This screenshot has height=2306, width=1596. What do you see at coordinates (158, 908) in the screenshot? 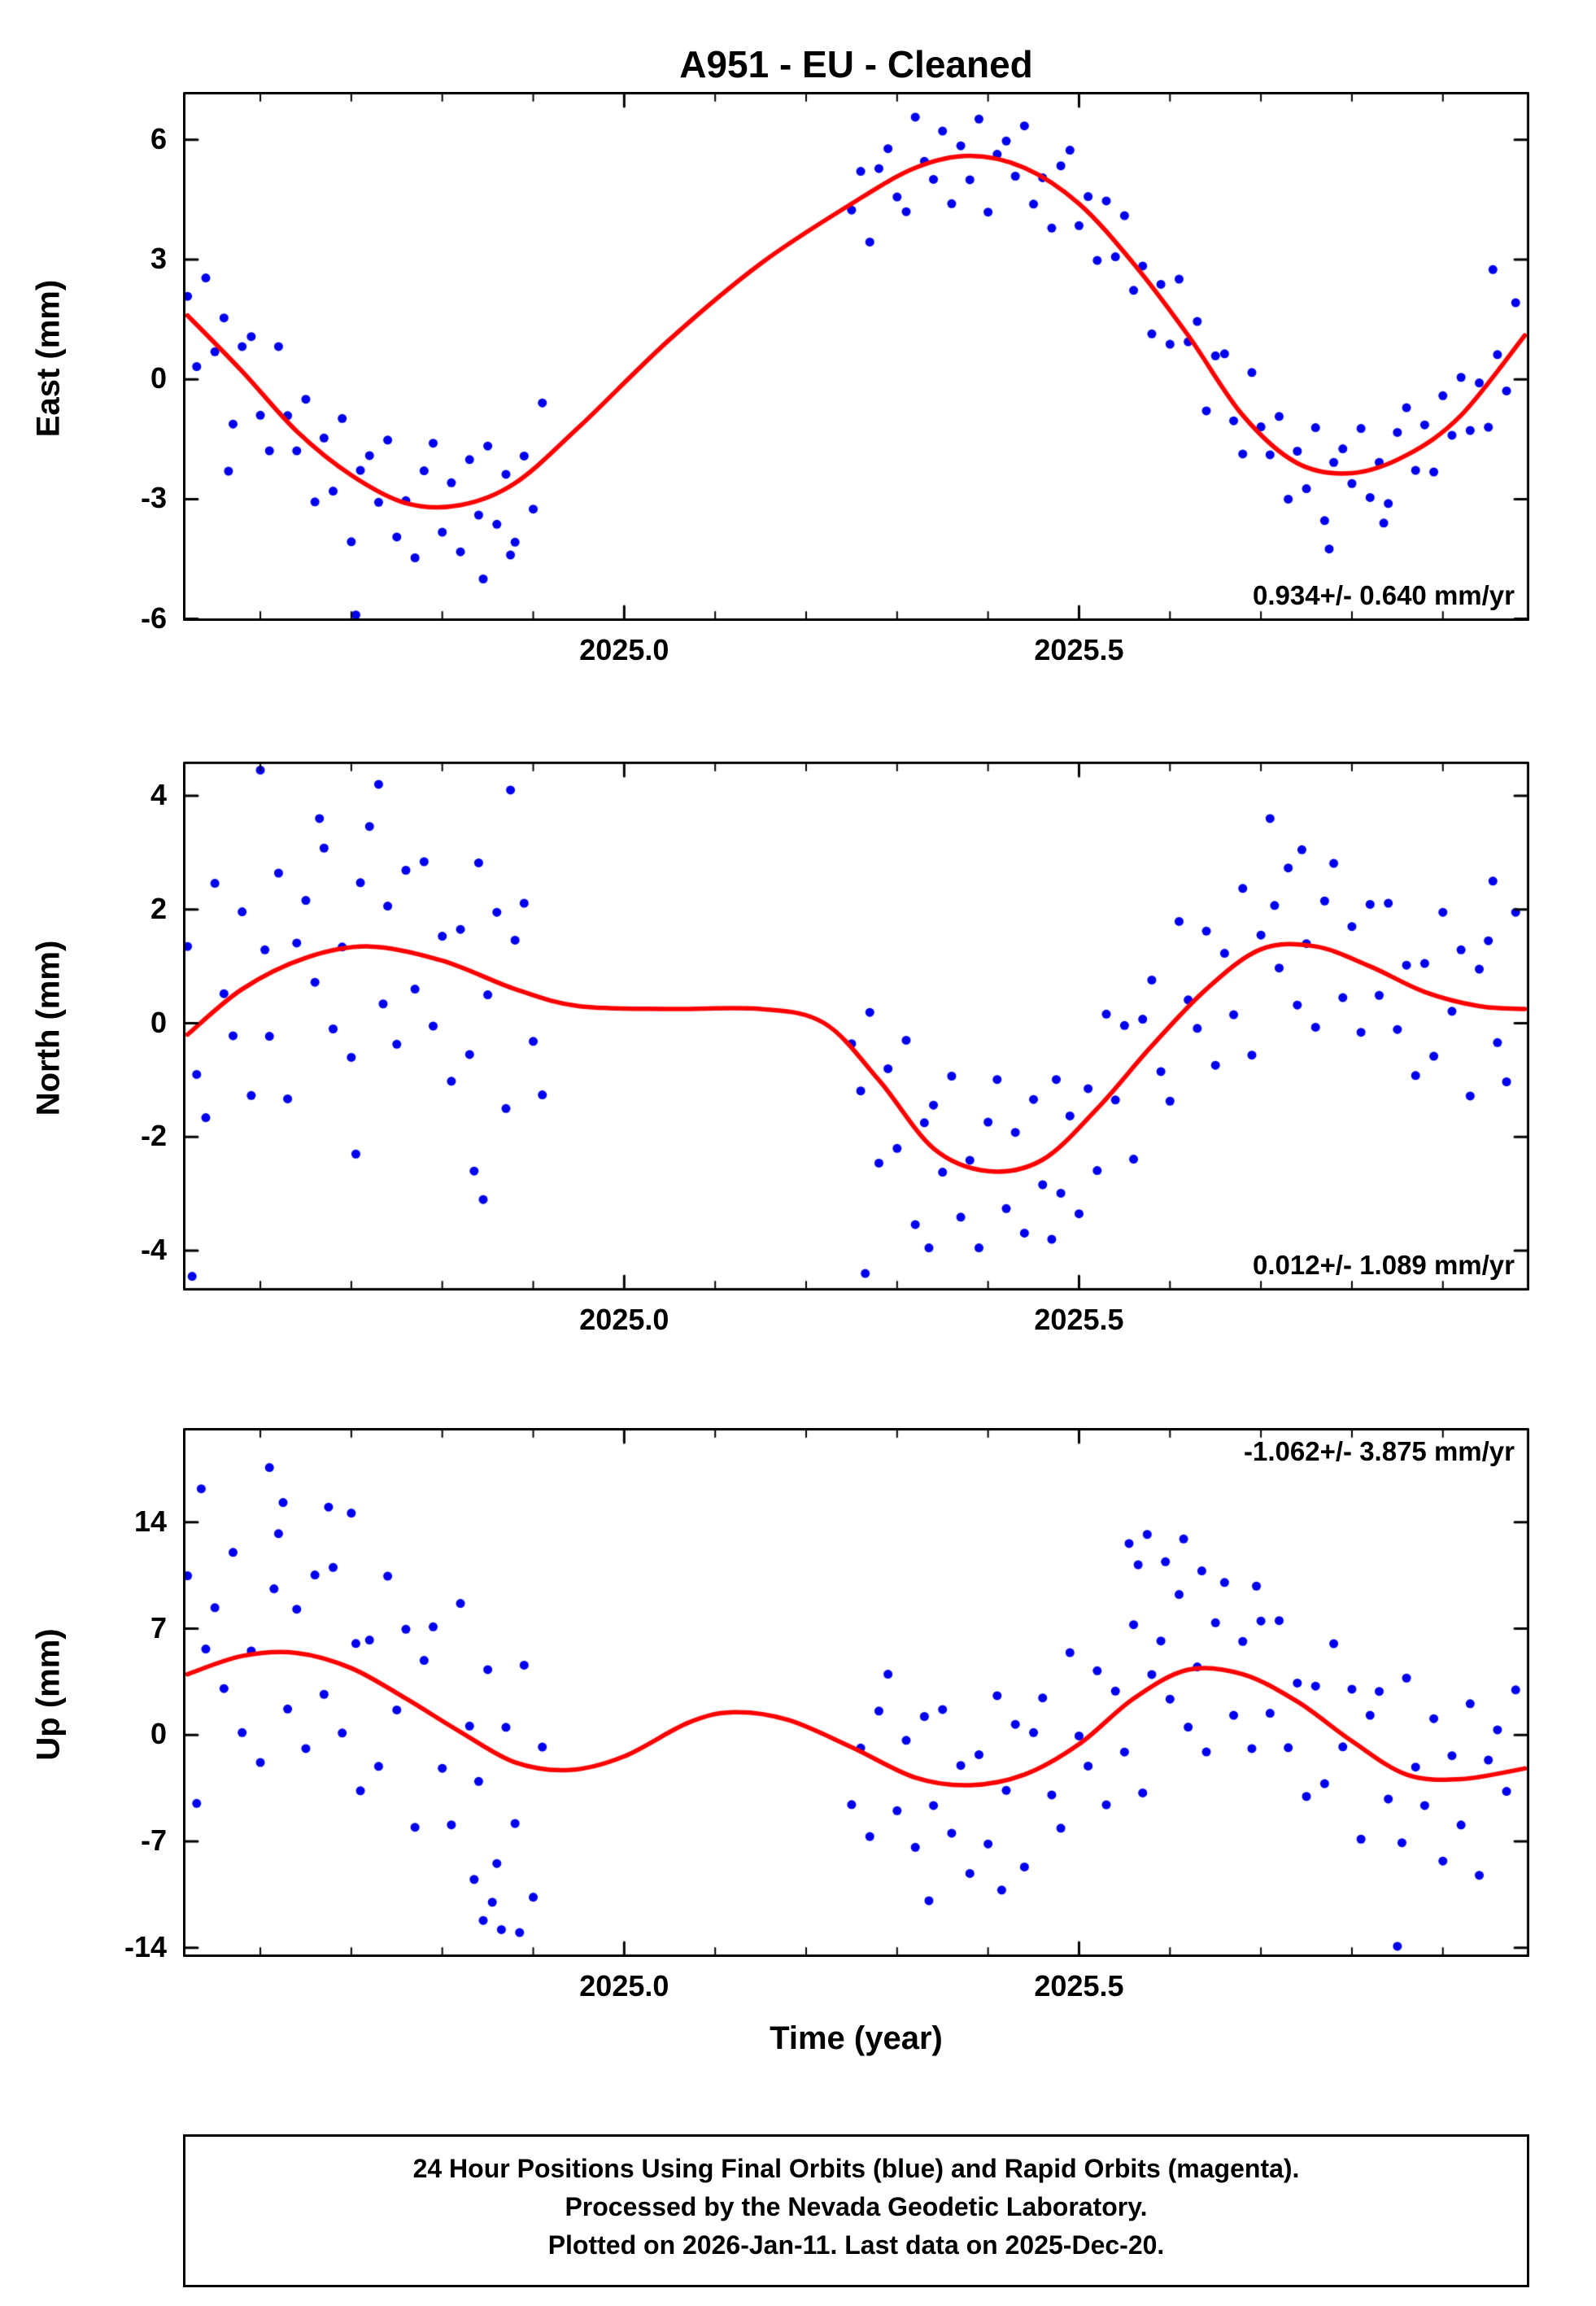
I see `y-tick-label: 2` at bounding box center [158, 908].